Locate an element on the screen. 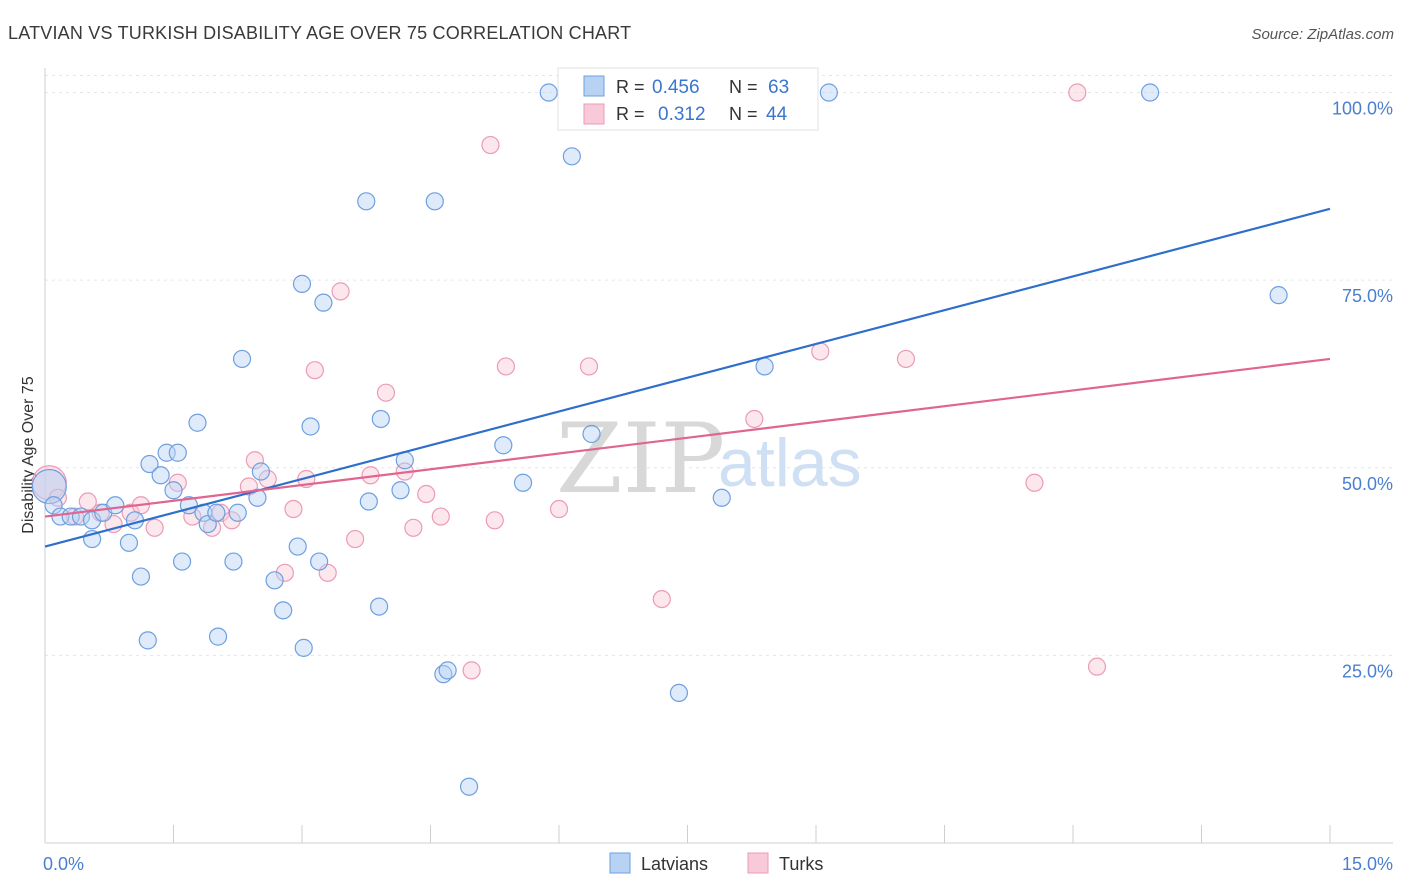 Image resolution: width=1406 pixels, height=892 pixels. y-tick-label: 100.0% is located at coordinates (1362, 109).